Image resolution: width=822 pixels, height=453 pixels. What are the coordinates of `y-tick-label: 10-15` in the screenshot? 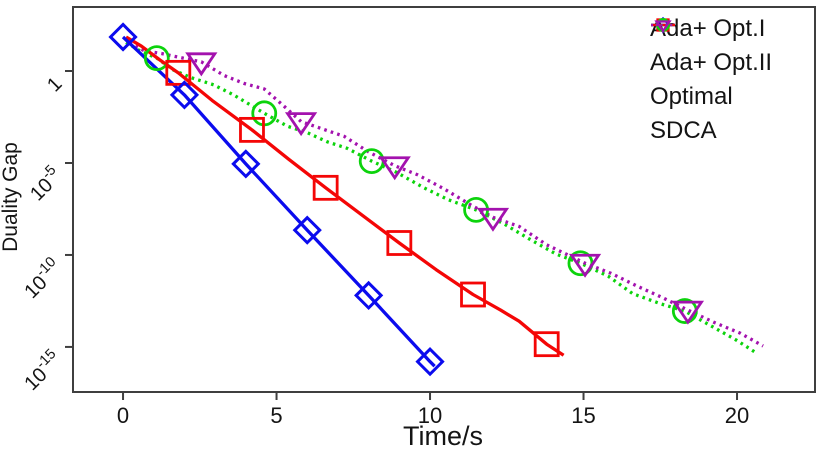 It's located at (42, 370).